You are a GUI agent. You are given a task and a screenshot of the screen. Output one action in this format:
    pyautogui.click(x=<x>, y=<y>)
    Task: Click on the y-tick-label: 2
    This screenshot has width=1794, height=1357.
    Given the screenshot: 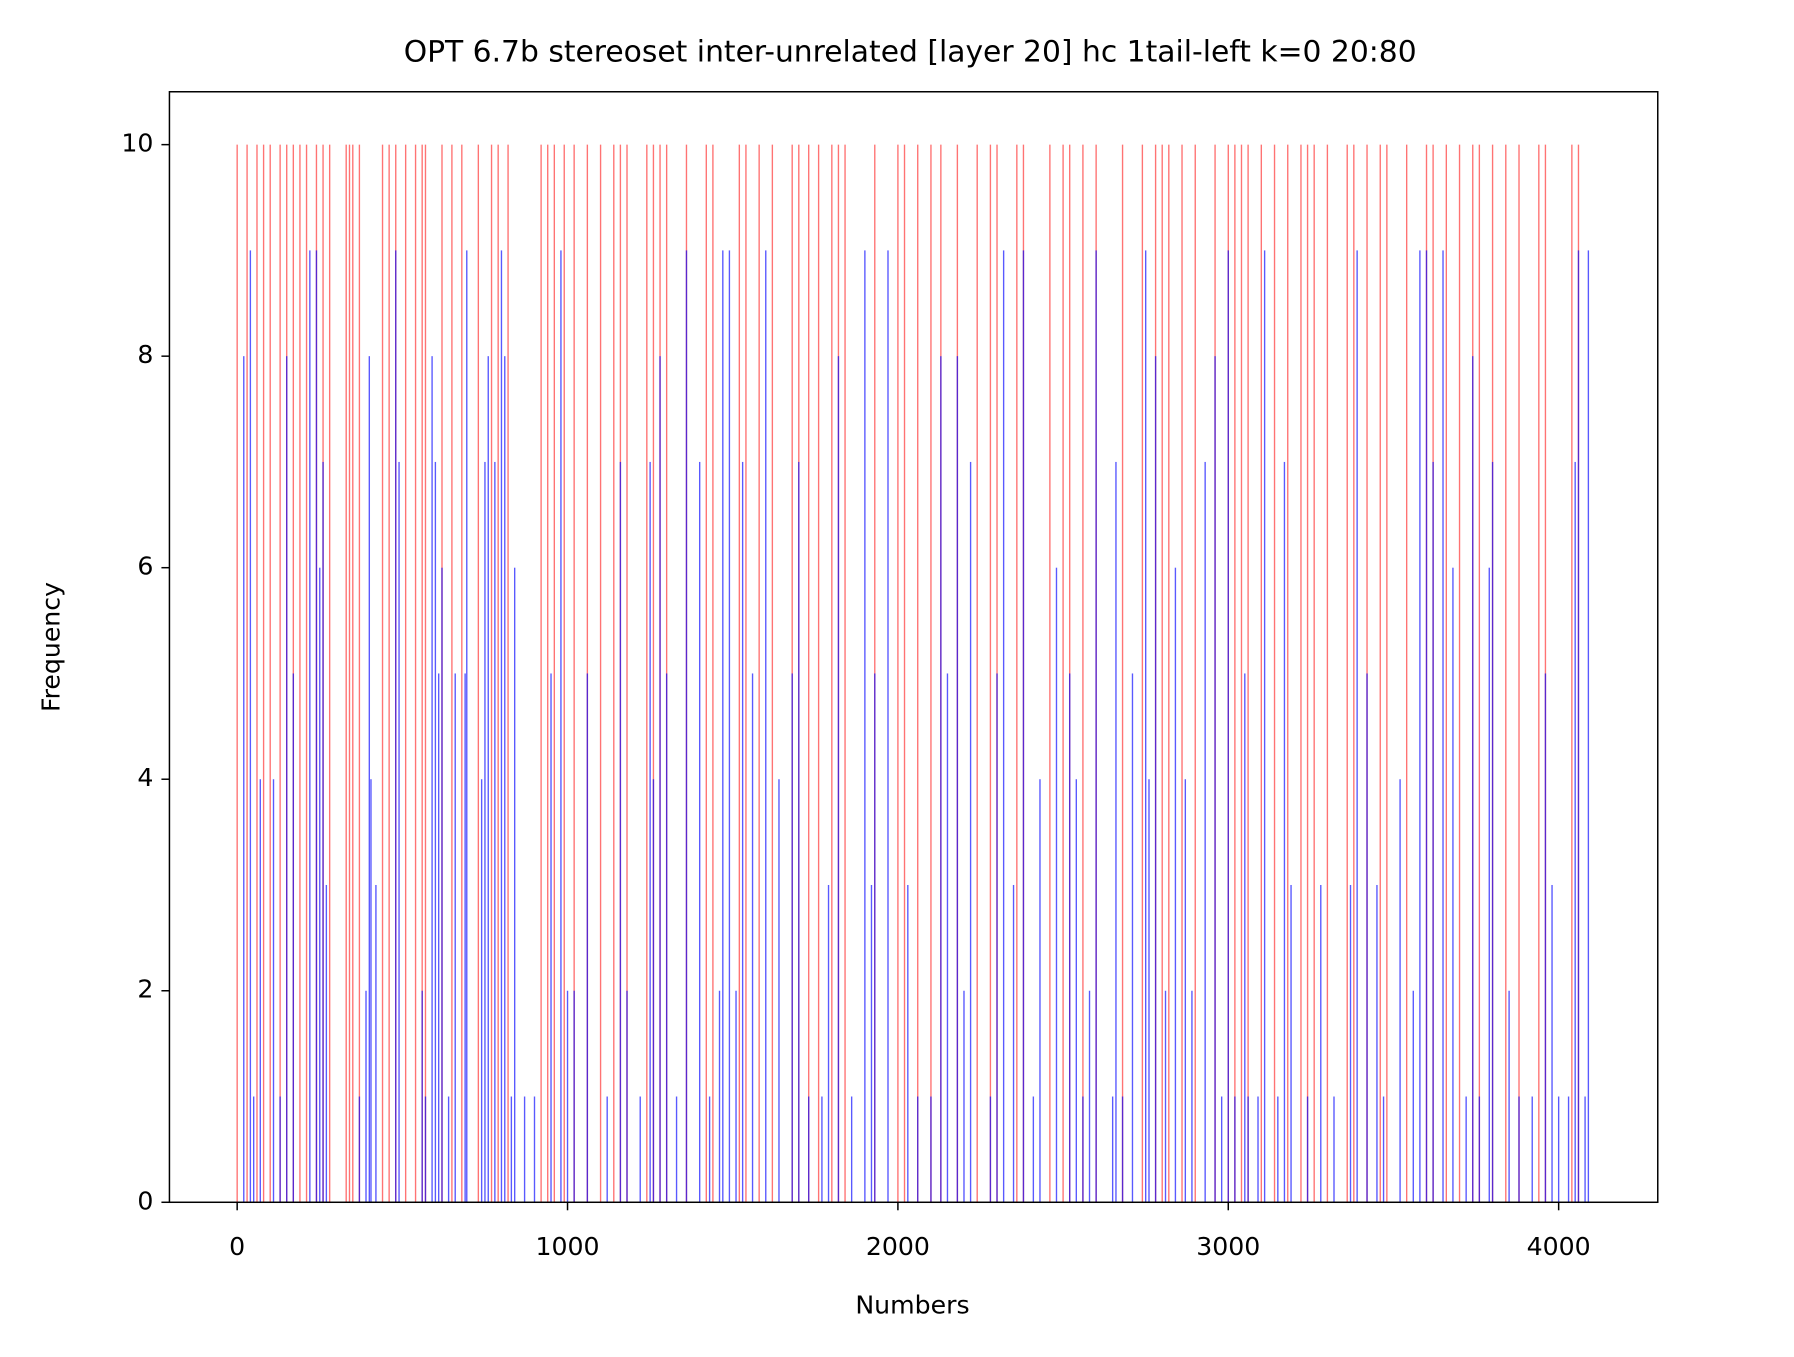 What is the action you would take?
    pyautogui.click(x=145, y=989)
    